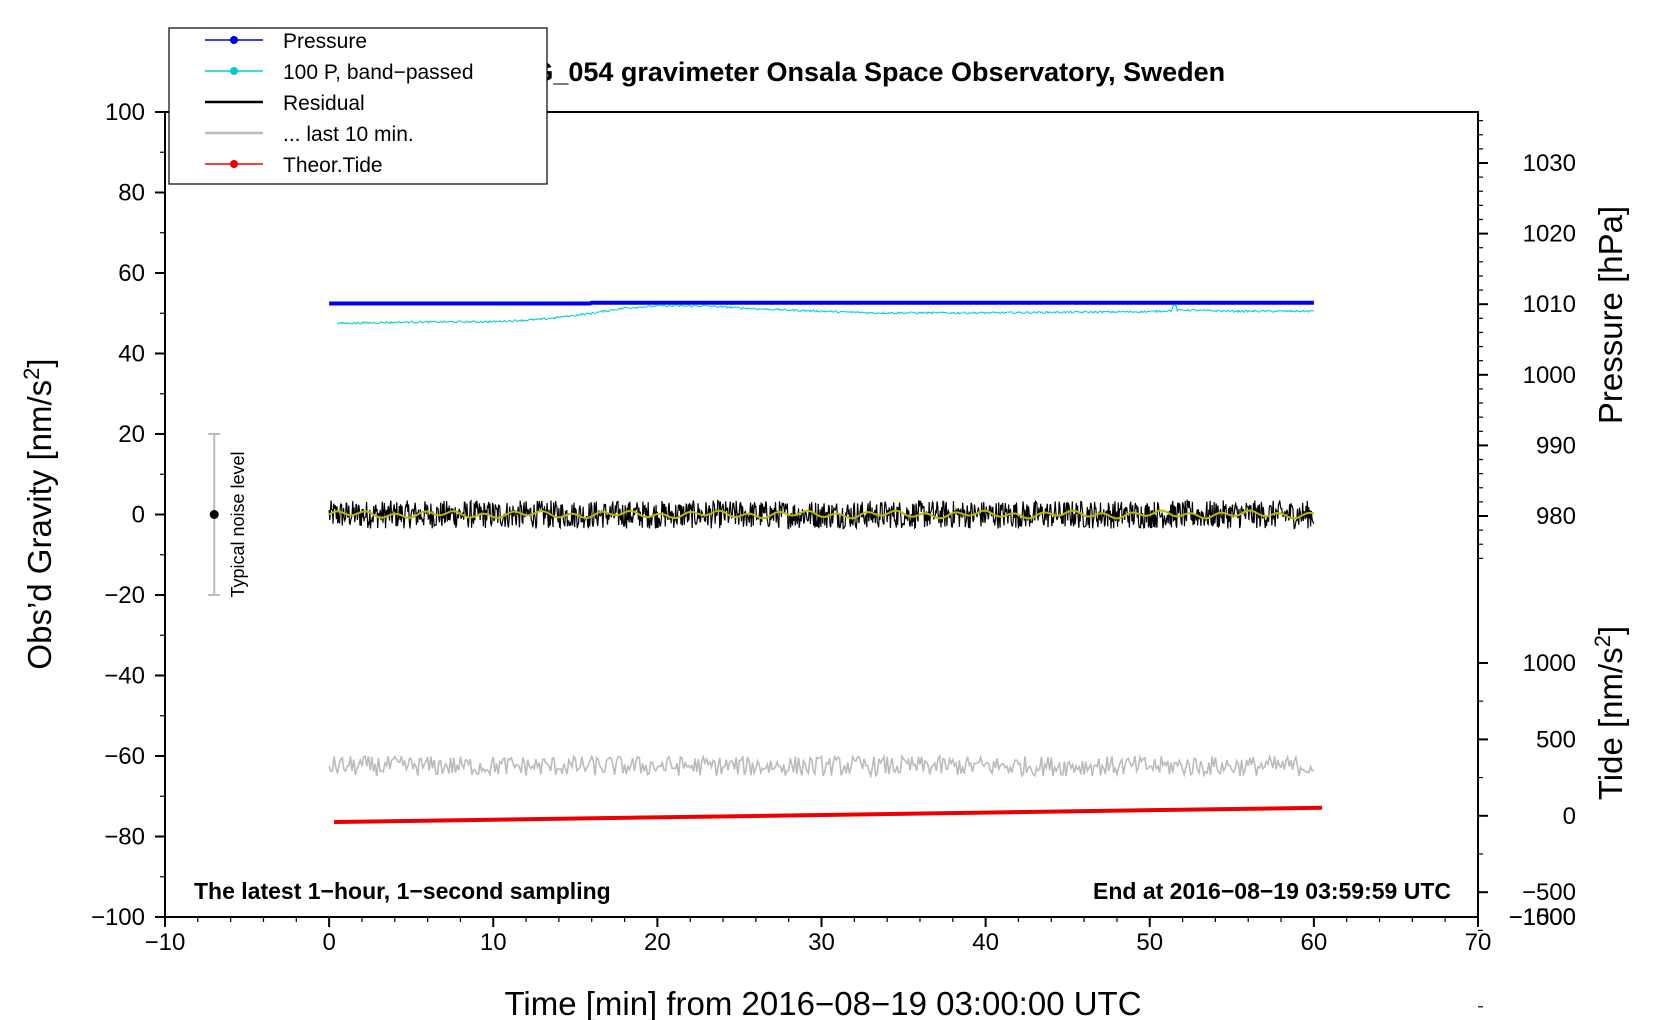  I want to click on legend-item-last-10-min: ... last 10 min., so click(309, 134).